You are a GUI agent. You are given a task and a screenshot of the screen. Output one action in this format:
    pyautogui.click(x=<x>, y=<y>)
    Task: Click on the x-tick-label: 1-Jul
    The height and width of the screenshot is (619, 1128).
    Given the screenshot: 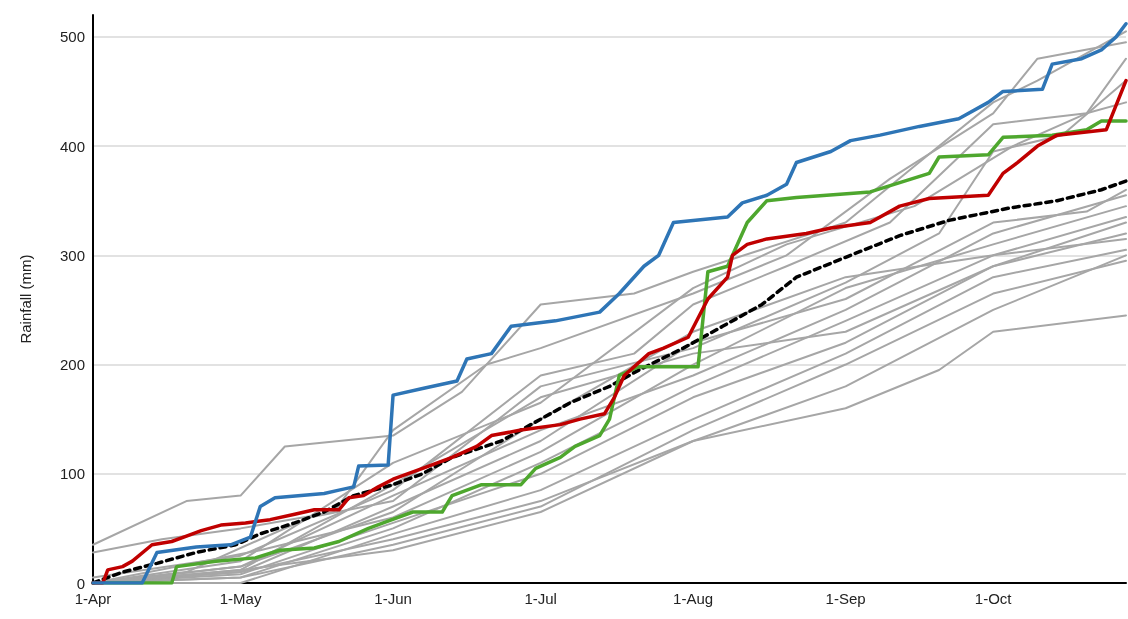 What is the action you would take?
    pyautogui.click(x=540, y=598)
    